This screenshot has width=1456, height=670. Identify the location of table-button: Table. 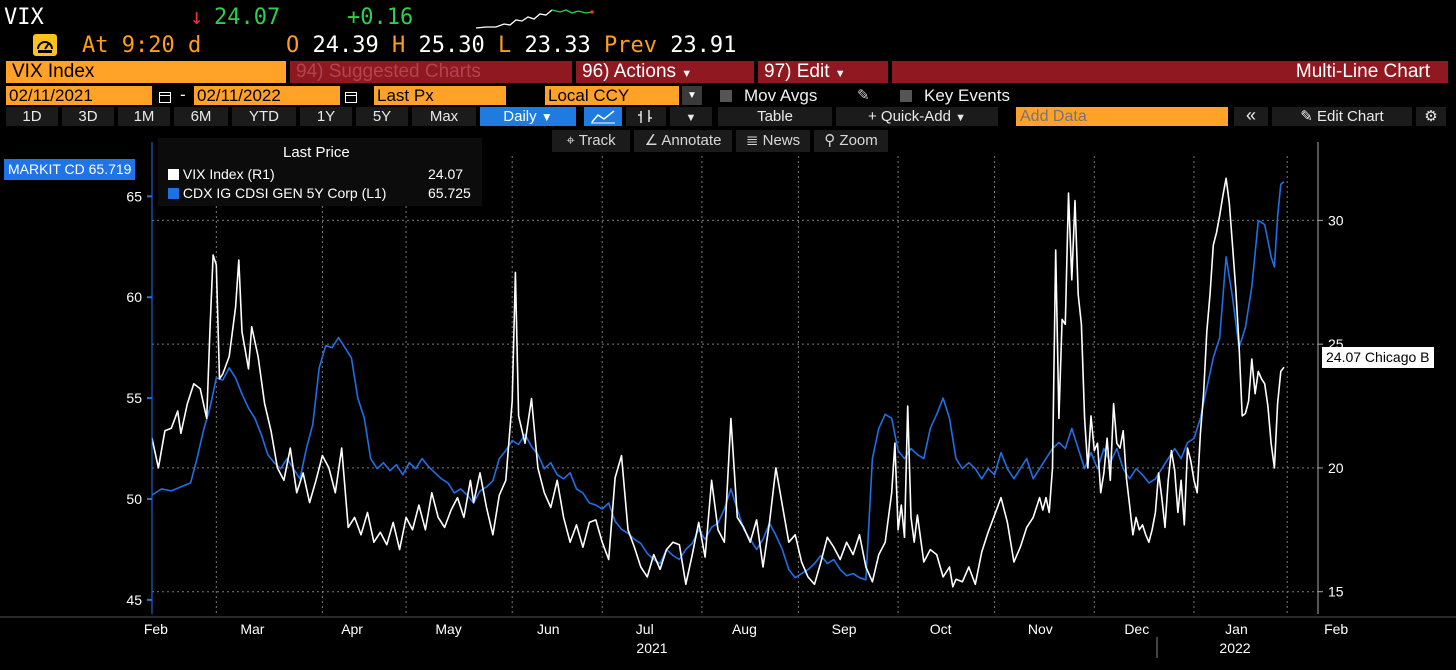
(775, 116).